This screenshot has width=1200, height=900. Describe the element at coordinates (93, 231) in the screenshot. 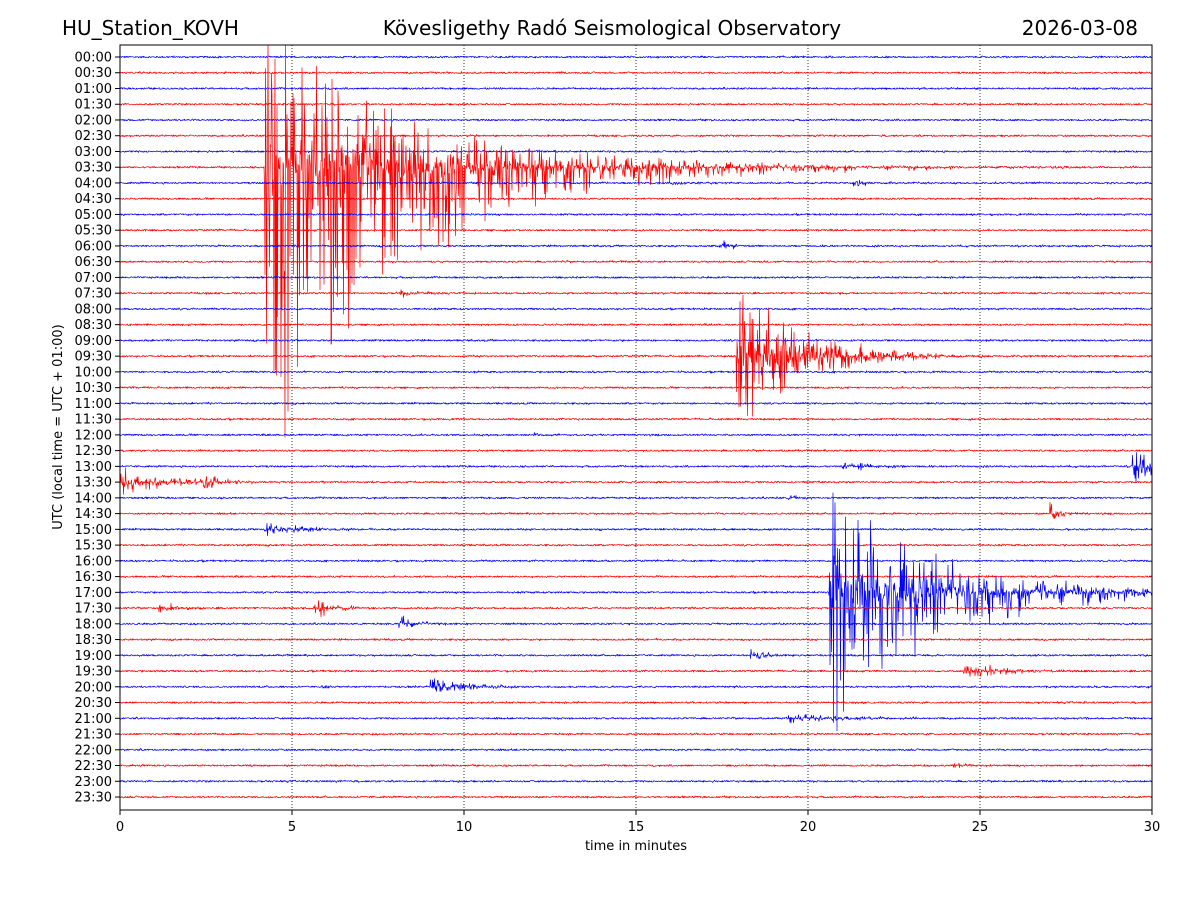

I see `y-tick-label: 05:30` at that location.